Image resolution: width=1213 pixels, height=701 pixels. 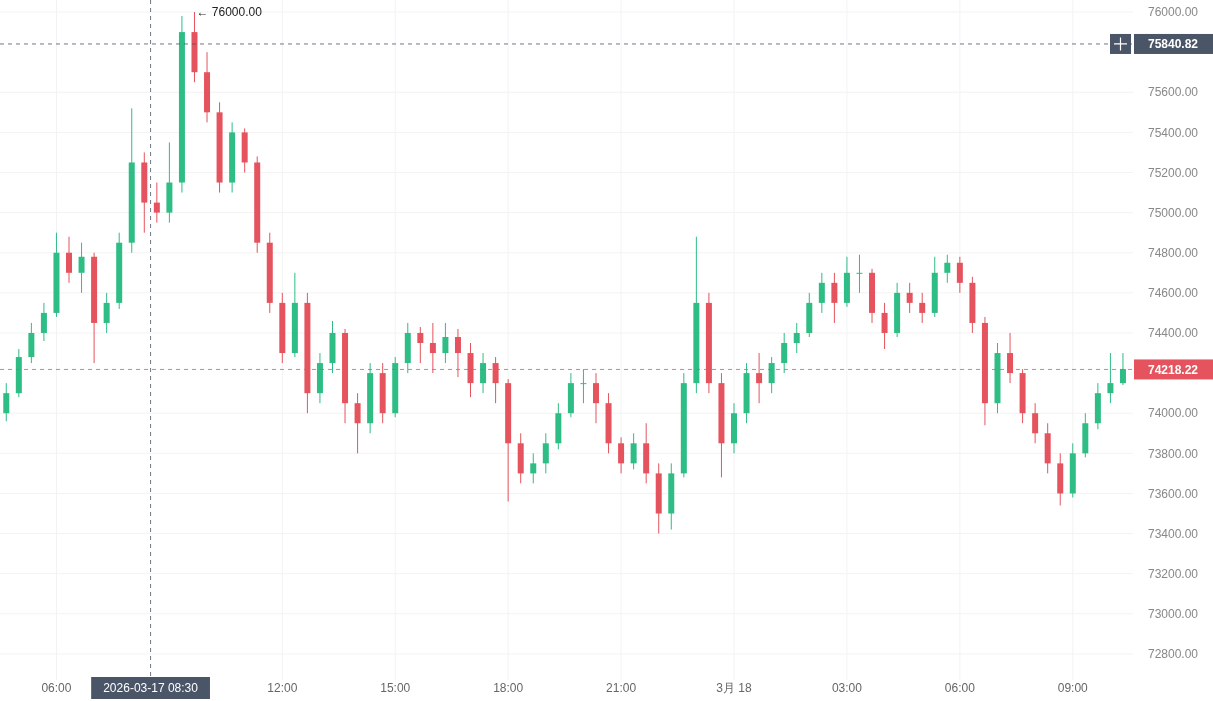 What do you see at coordinates (229, 12) in the screenshot?
I see `annotation: ← 76000.00` at bounding box center [229, 12].